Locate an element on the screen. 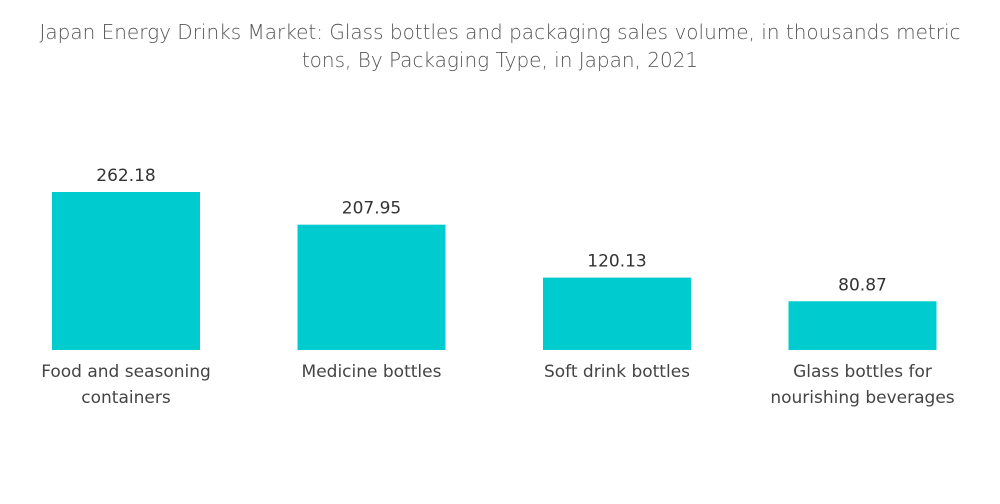  data-label-0: 262.18 is located at coordinates (125, 176).